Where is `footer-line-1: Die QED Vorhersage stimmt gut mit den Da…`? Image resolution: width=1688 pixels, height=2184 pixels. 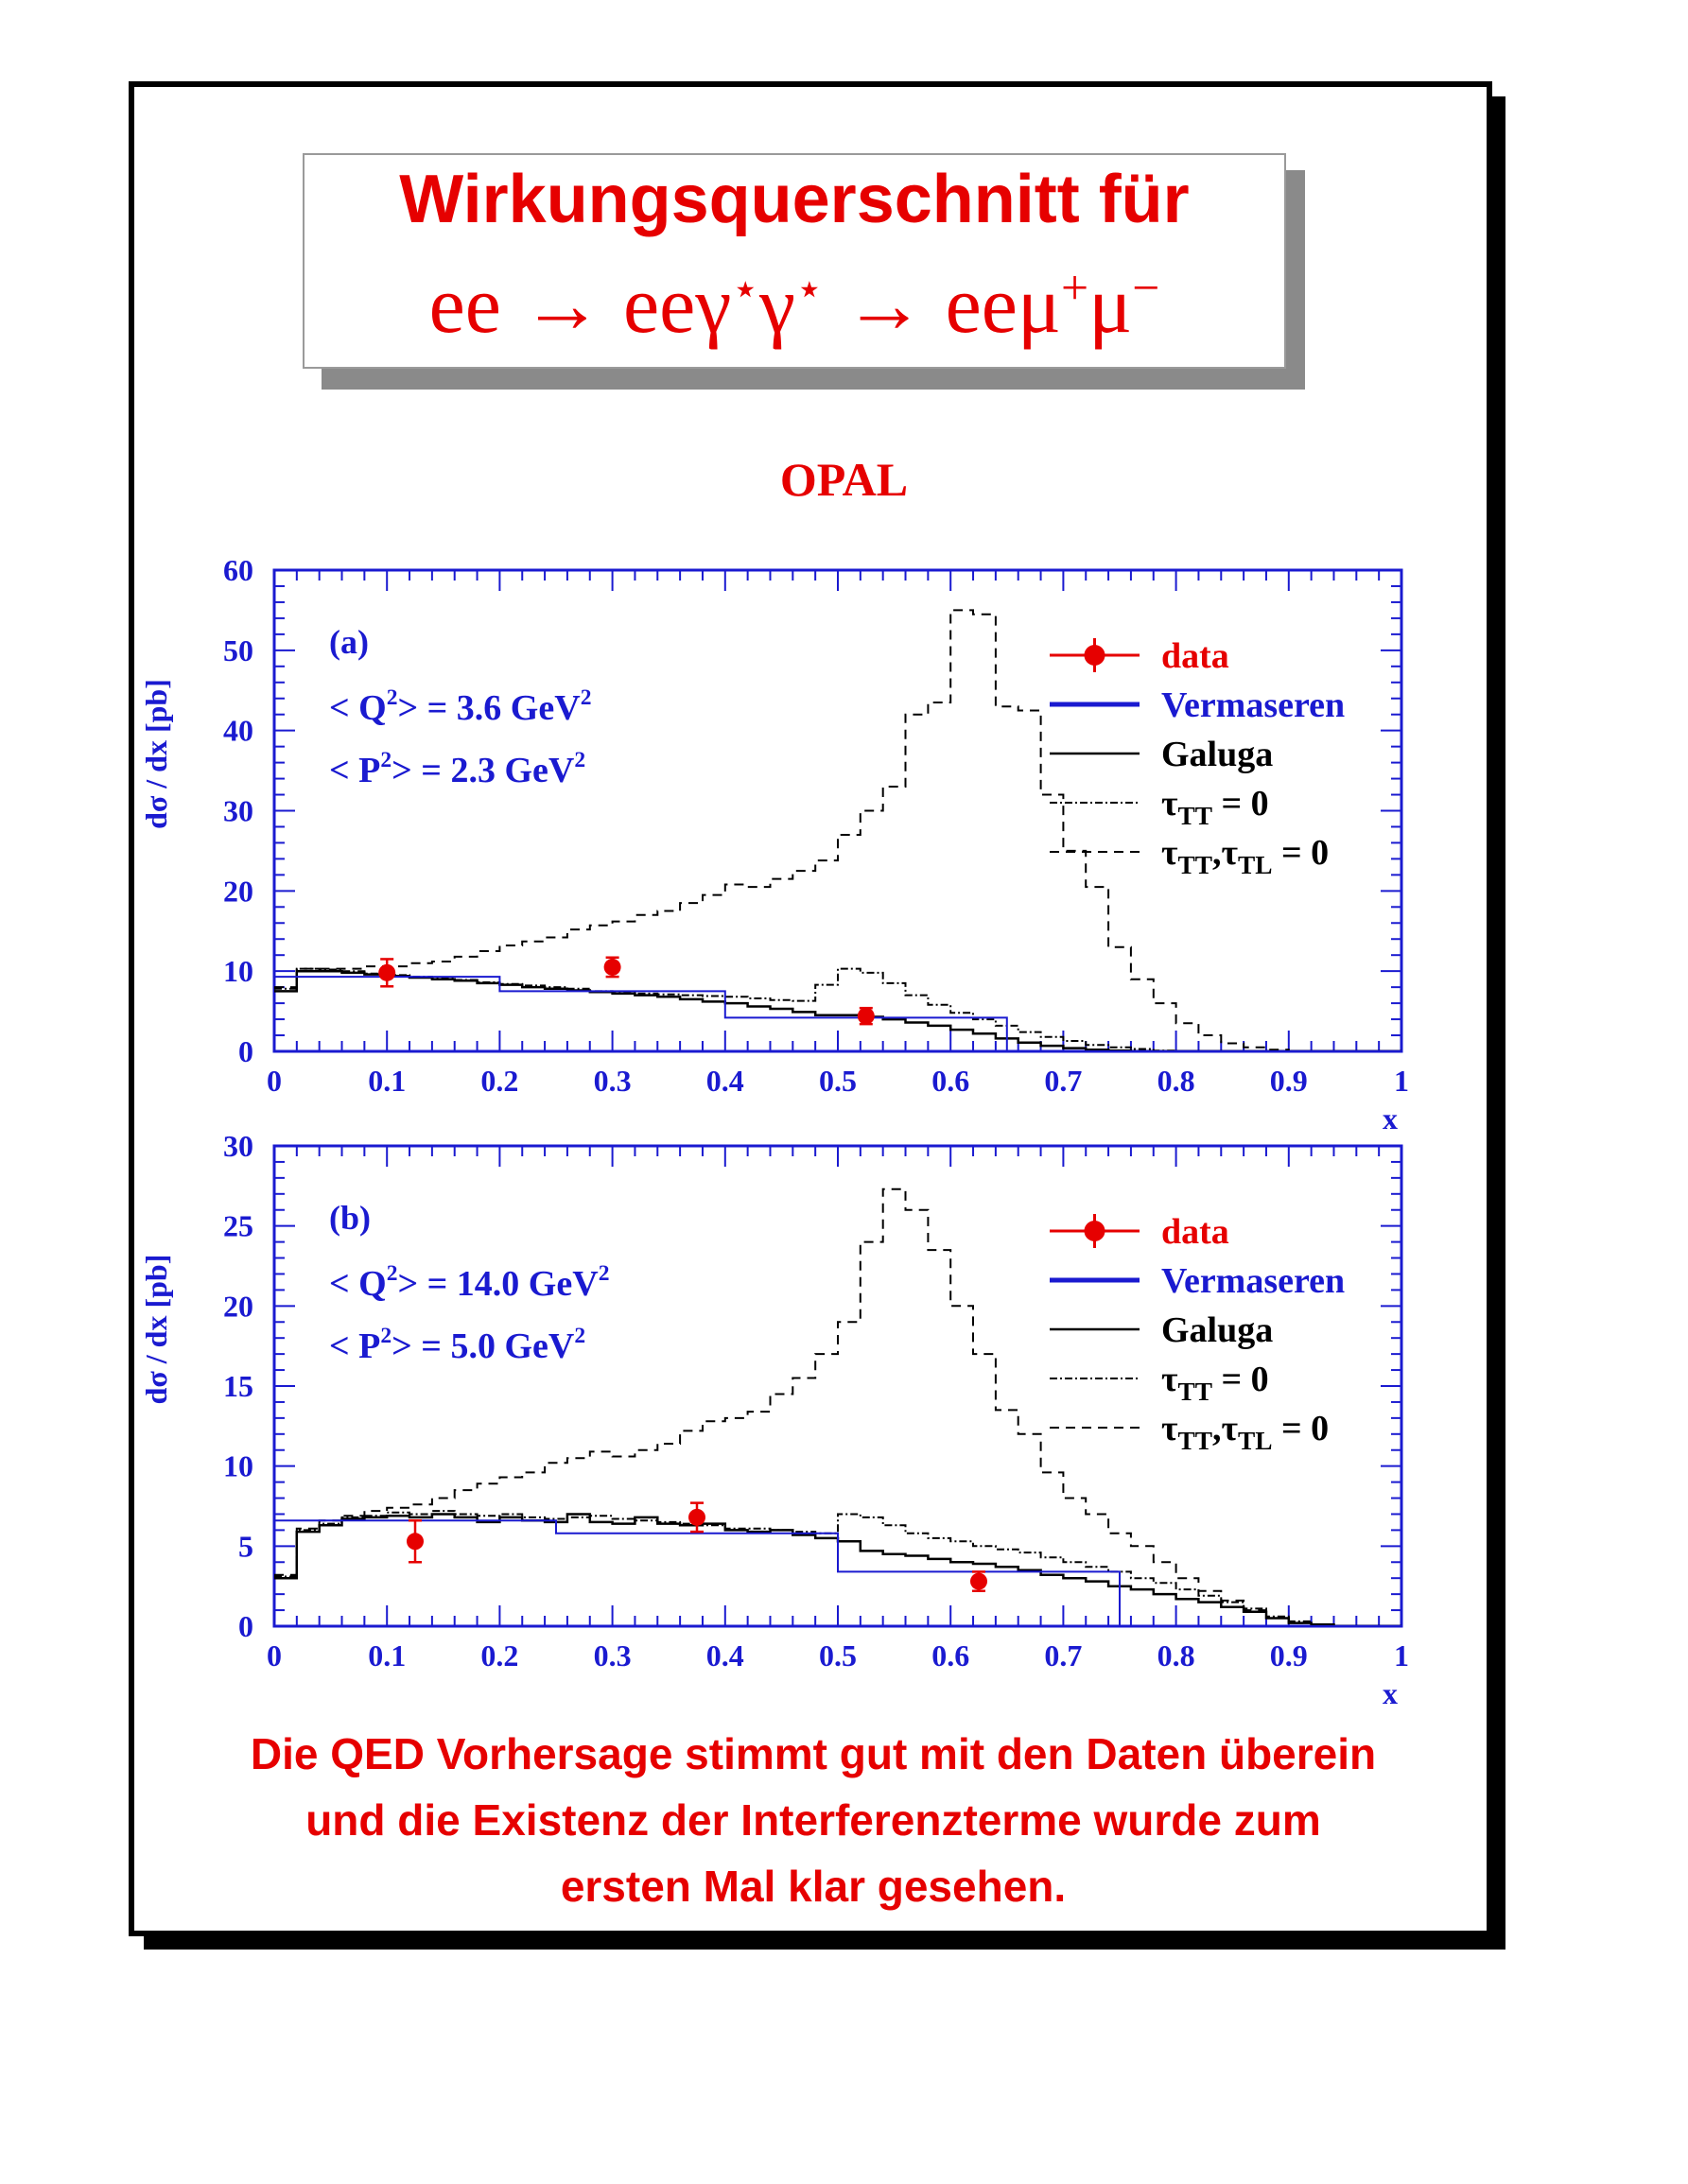 footer-line-1: Die QED Vorhersage stimmt gut mit den Da… is located at coordinates (813, 1753).